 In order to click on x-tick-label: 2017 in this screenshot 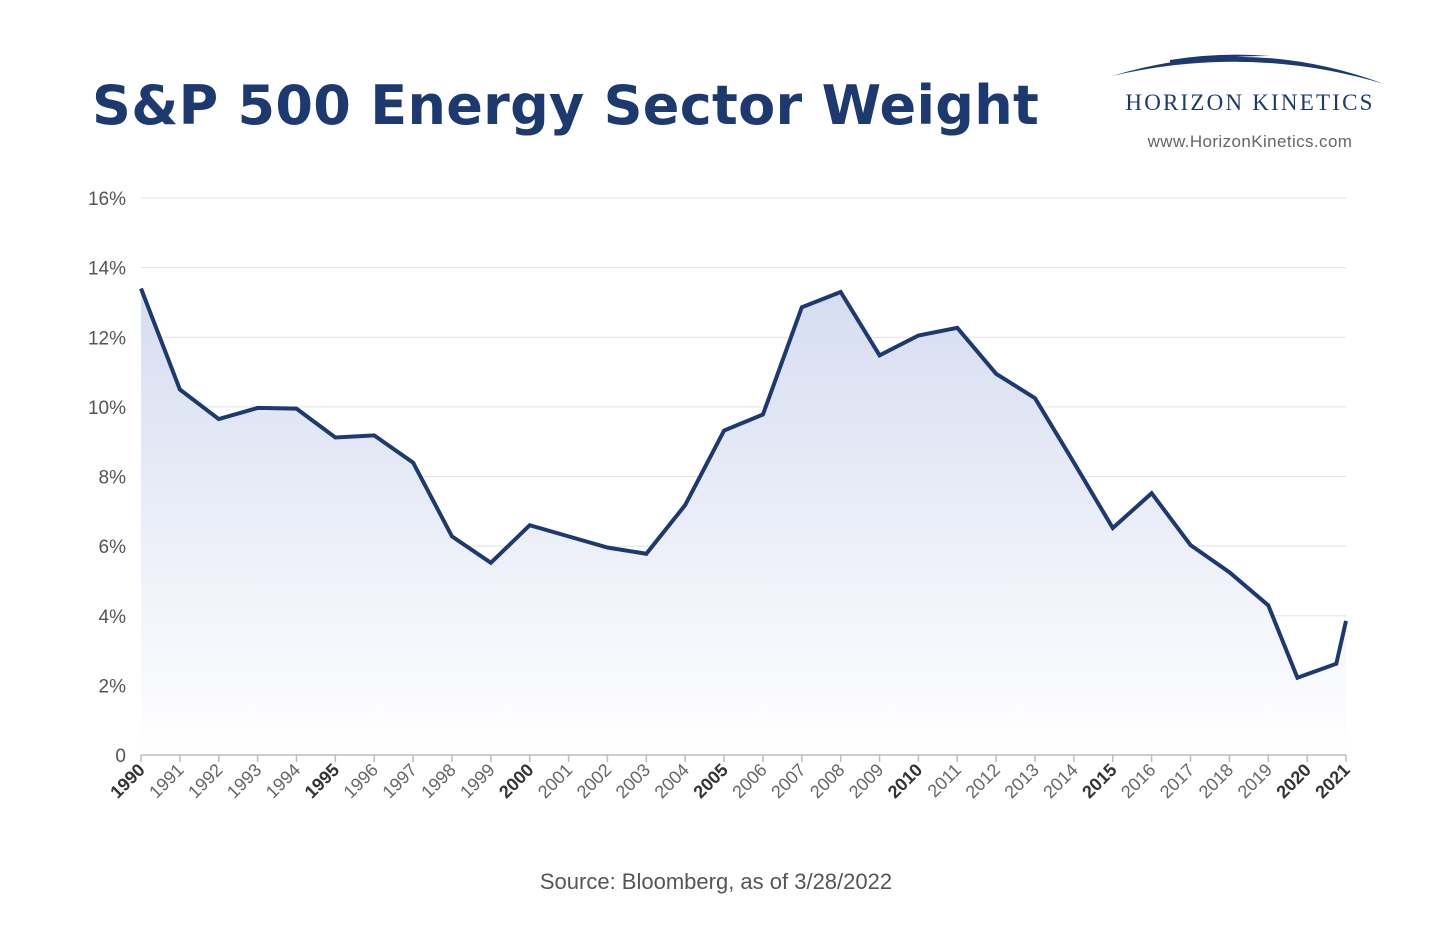, I will do `click(1177, 781)`.